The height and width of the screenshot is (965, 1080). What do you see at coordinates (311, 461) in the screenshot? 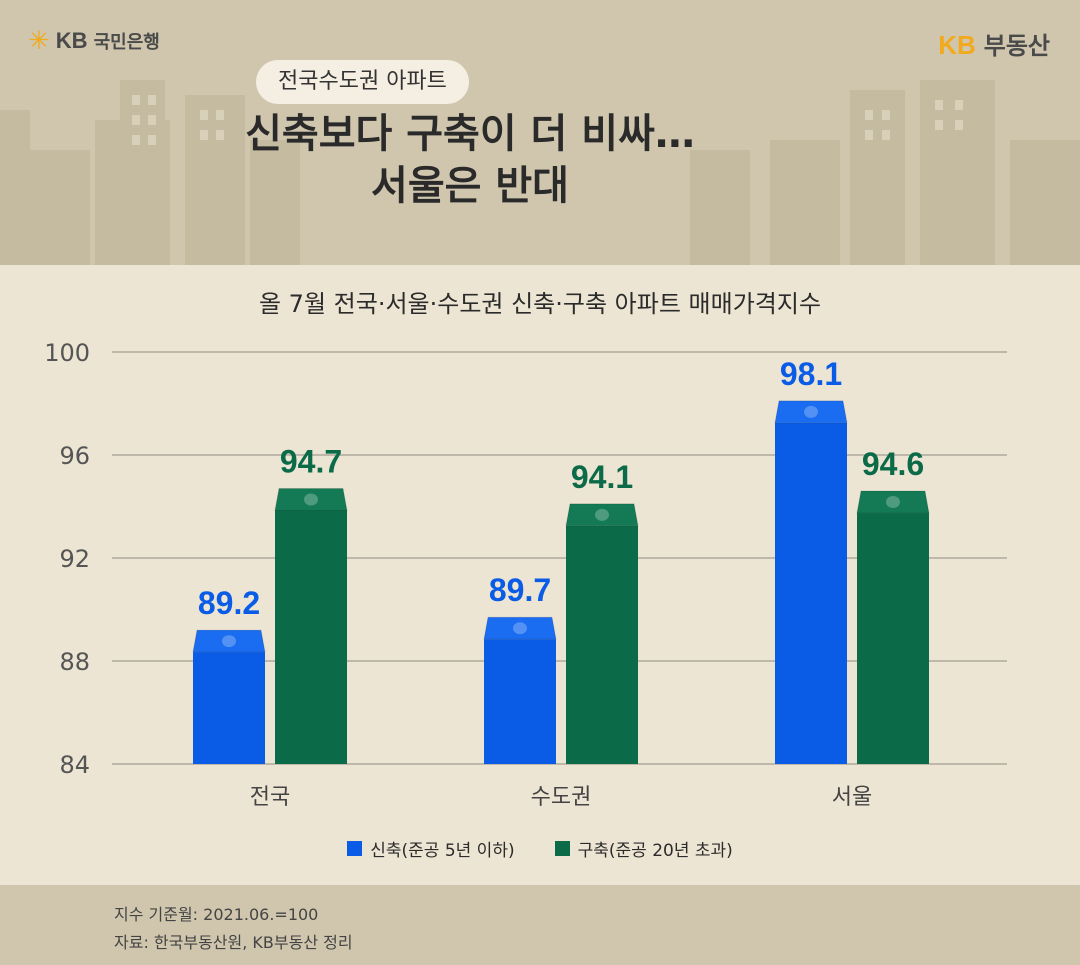
I see `data-label: 94.7` at bounding box center [311, 461].